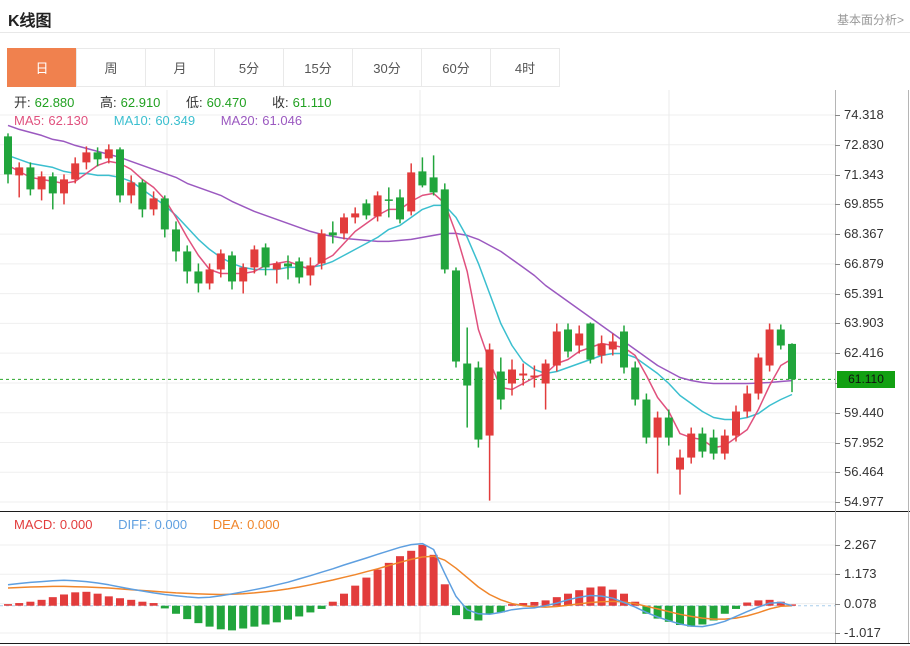 The image size is (910, 646). Describe the element at coordinates (175, 120) in the screenshot. I see `ma10-value: 60.349` at that location.